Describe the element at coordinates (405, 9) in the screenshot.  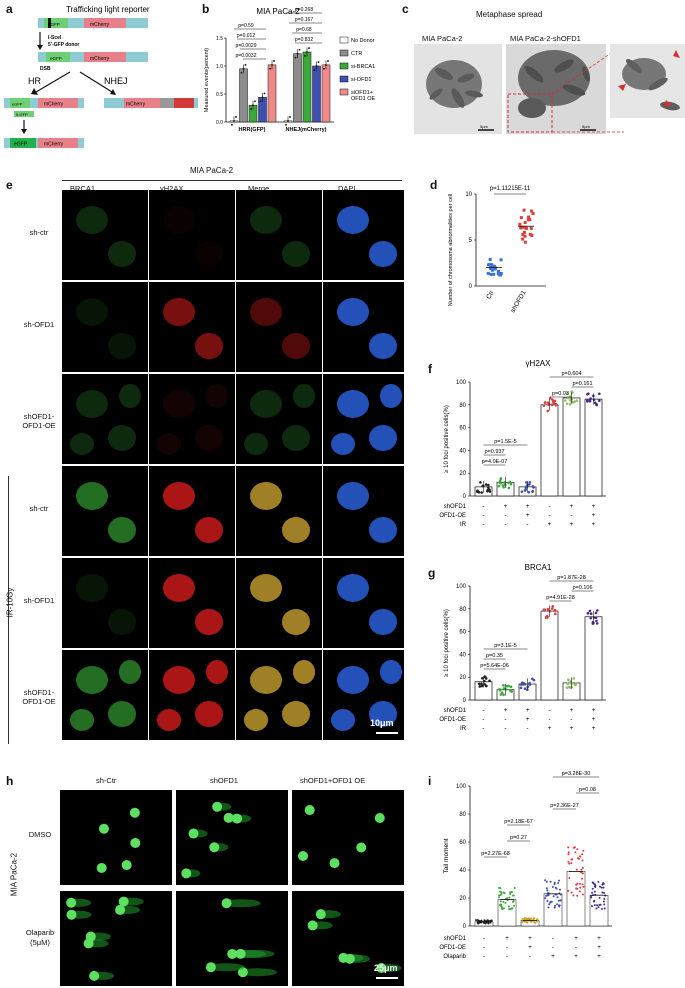
I see `panel-letter-c: c` at that location.